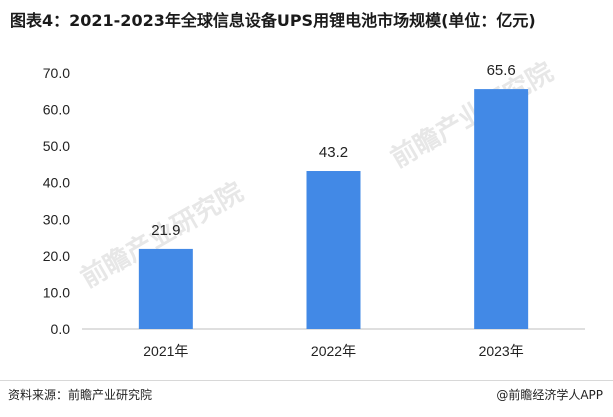 Image resolution: width=613 pixels, height=417 pixels. I want to click on y-tick-label: 30.0, so click(56, 219).